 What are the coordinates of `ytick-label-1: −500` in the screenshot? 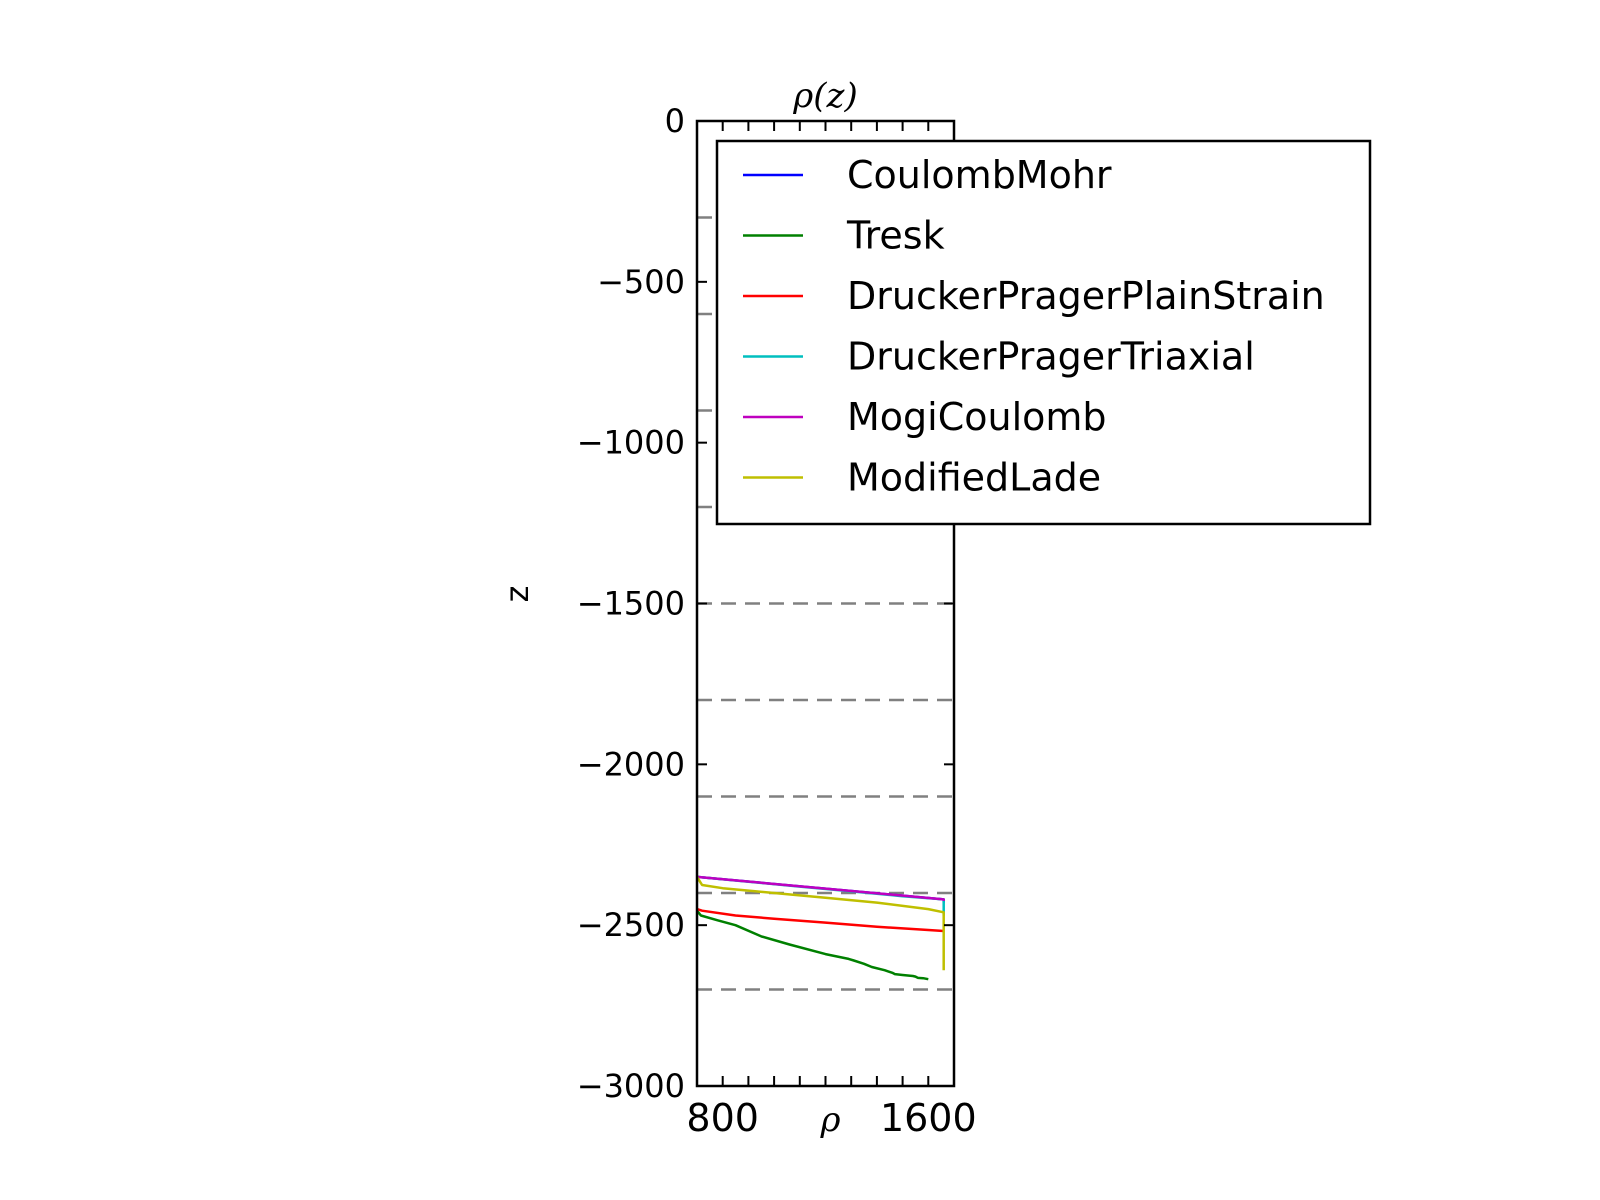 It's located at (641, 282).